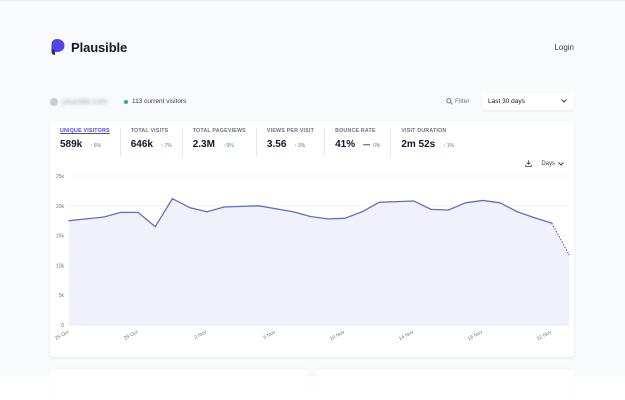  What do you see at coordinates (159, 101) in the screenshot?
I see `current-visitors-label: 113 current visitors` at bounding box center [159, 101].